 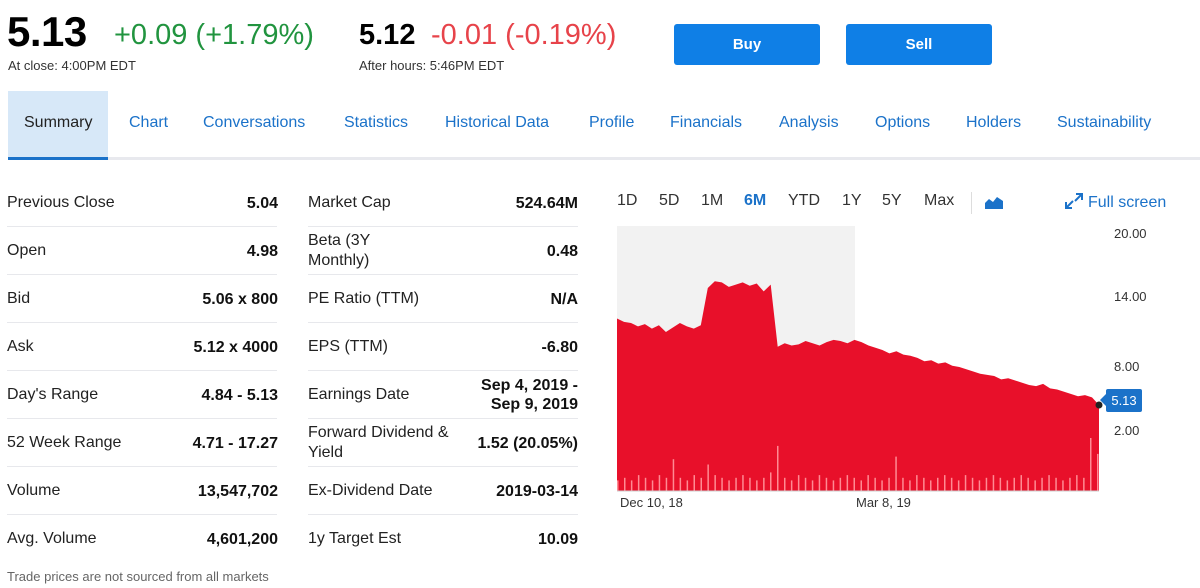 I want to click on range-5y: 5Y, so click(x=892, y=200).